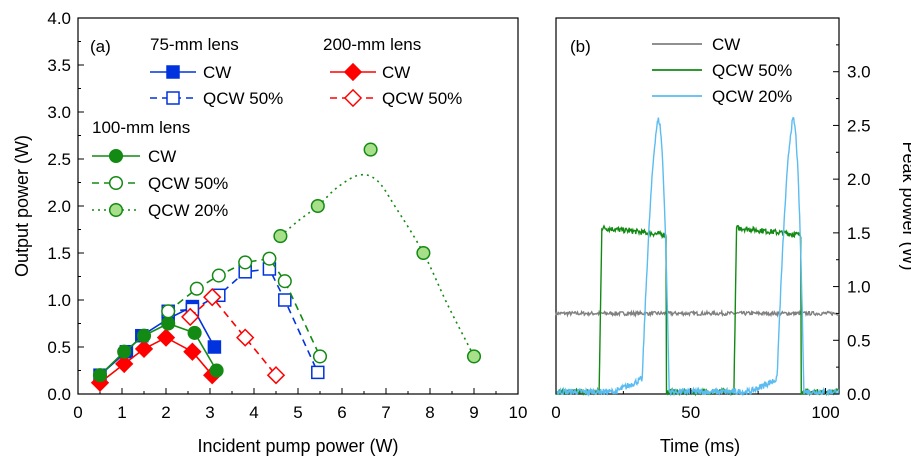 Image resolution: width=911 pixels, height=464 pixels. I want to click on legend-group-100mm: 100-mm lens, so click(141, 127).